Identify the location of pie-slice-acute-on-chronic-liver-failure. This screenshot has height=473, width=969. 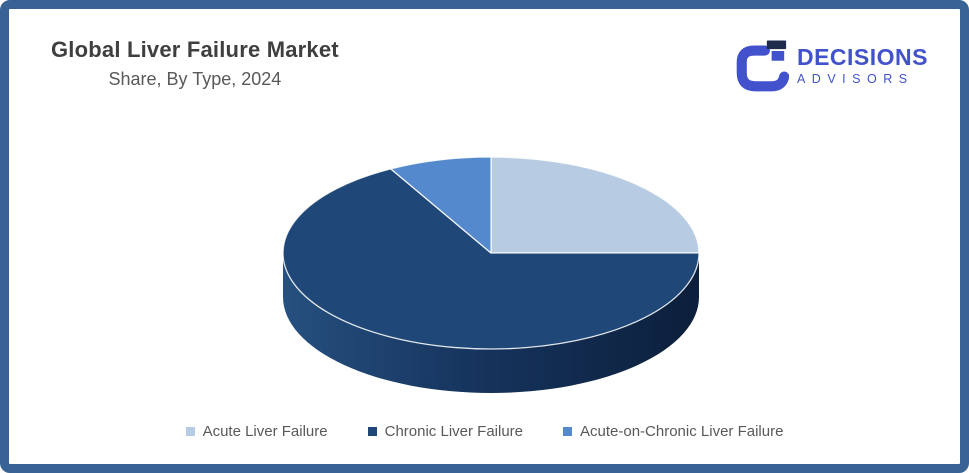
(441, 205).